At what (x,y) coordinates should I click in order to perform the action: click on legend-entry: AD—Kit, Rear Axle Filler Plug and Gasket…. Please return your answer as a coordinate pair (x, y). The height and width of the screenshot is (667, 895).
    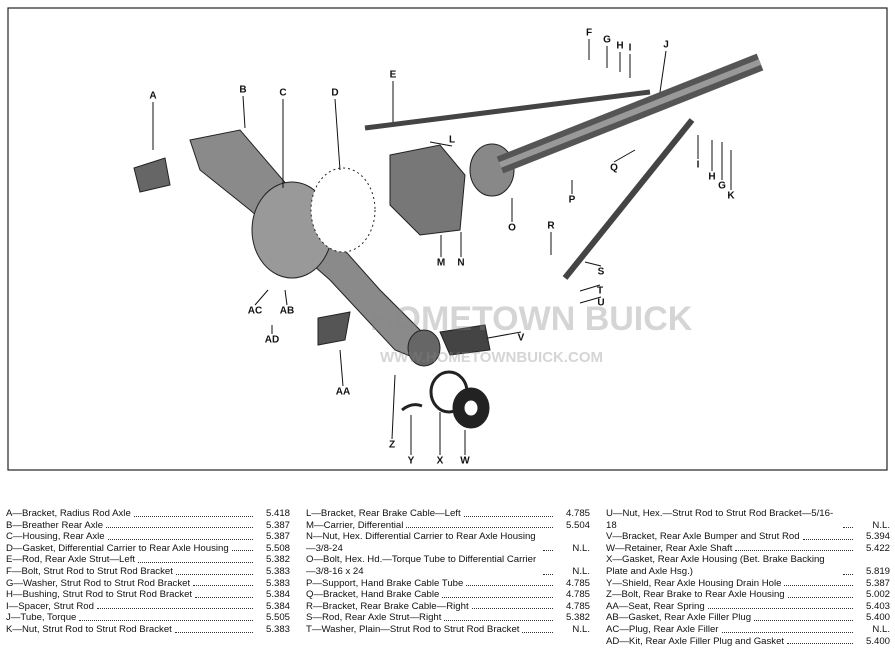
    Looking at the image, I should click on (748, 642).